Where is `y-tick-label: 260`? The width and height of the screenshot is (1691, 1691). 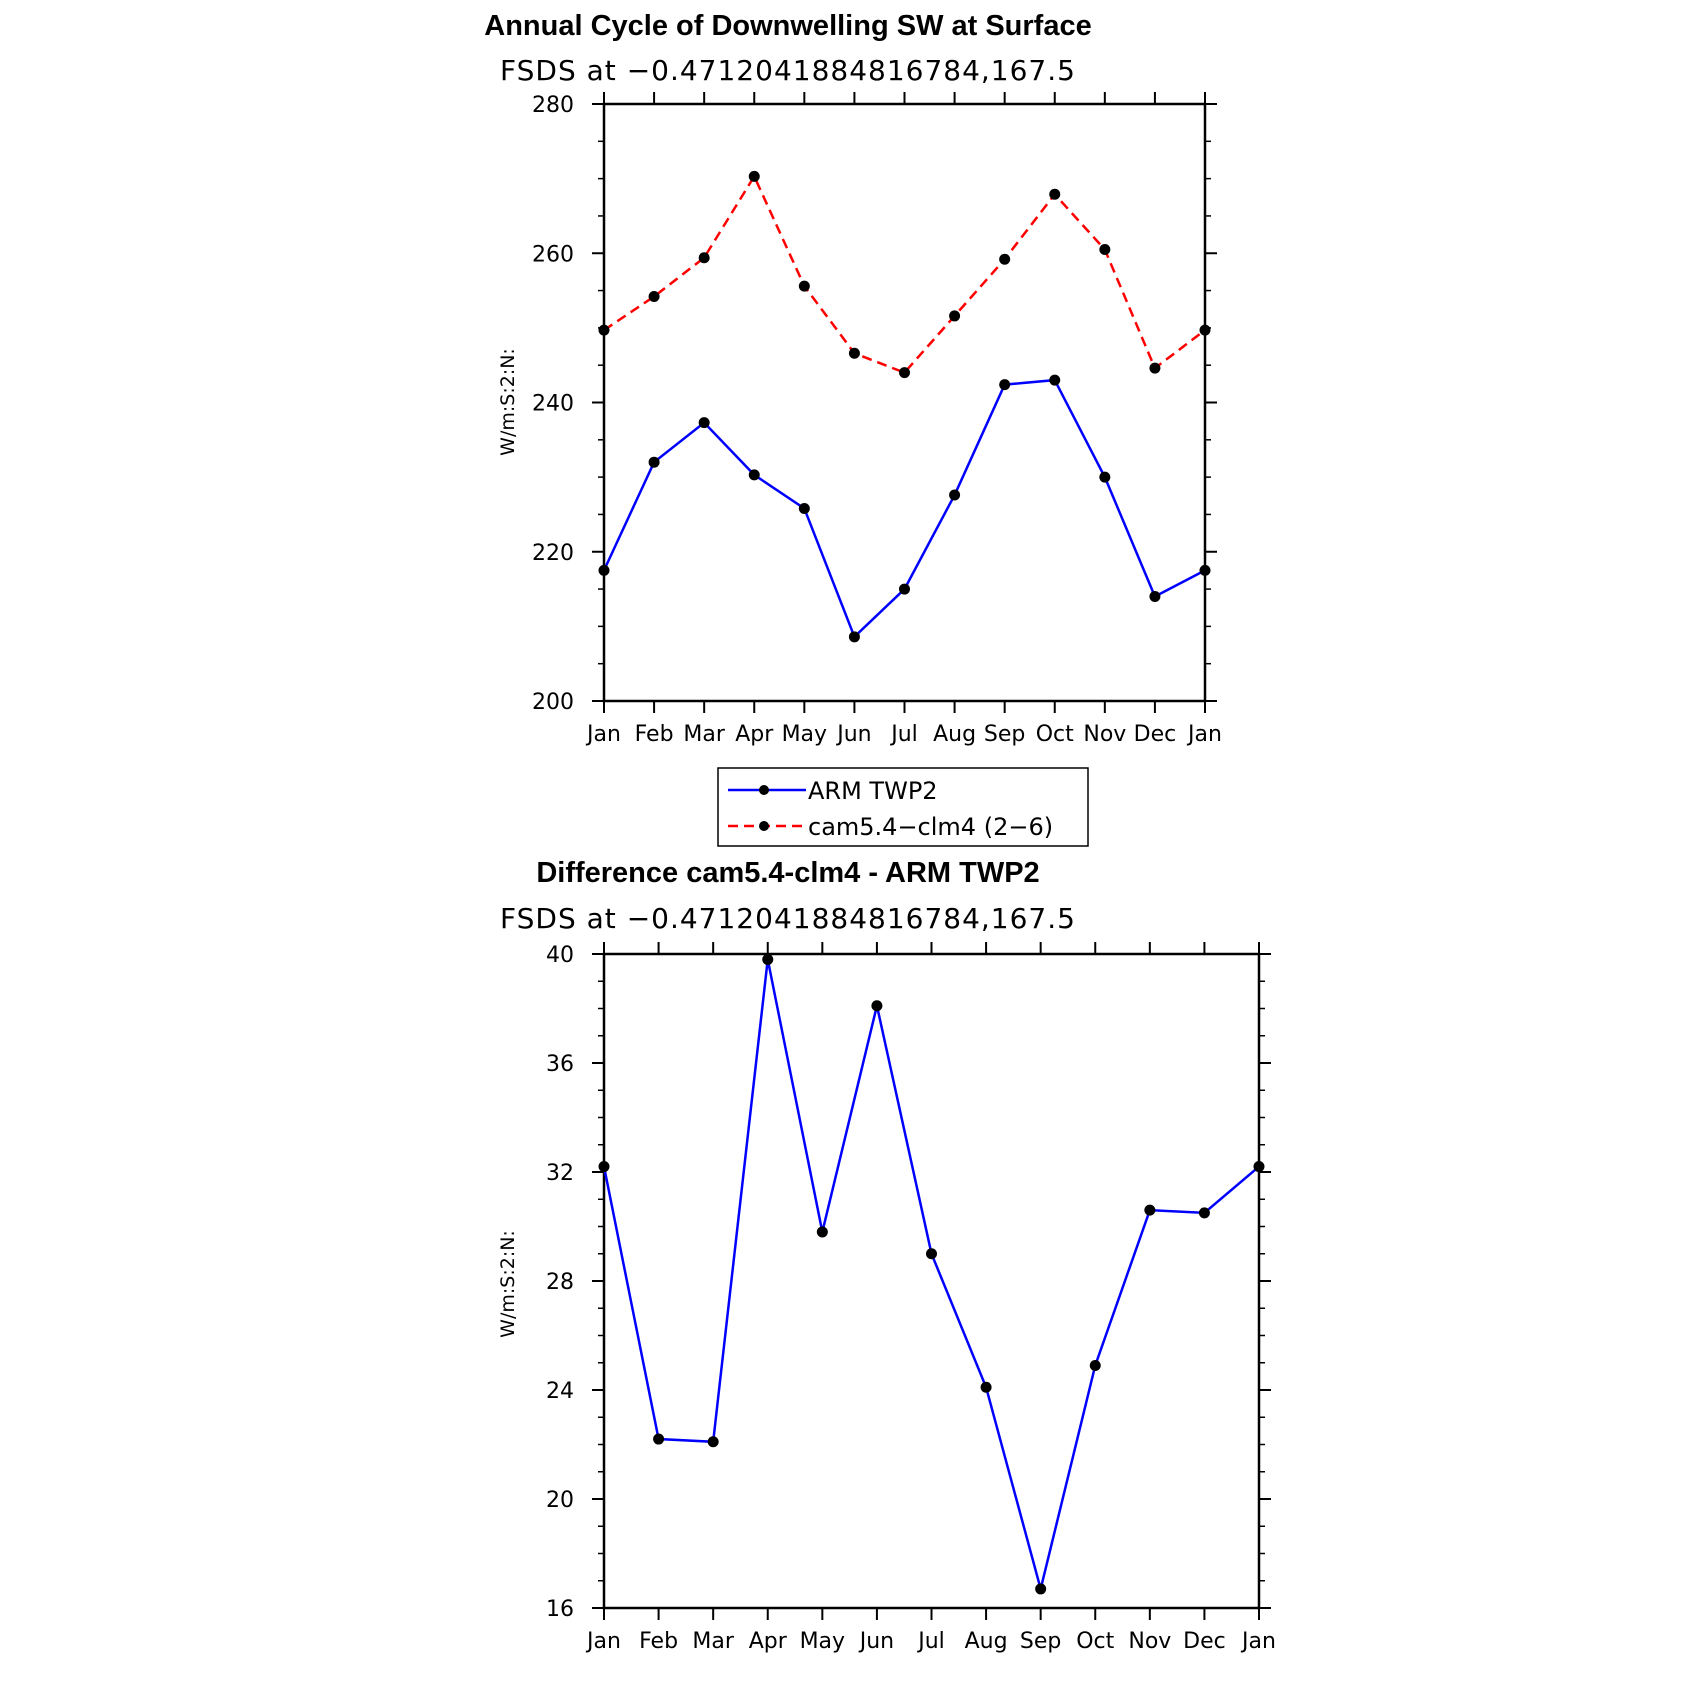
y-tick-label: 260 is located at coordinates (553, 254).